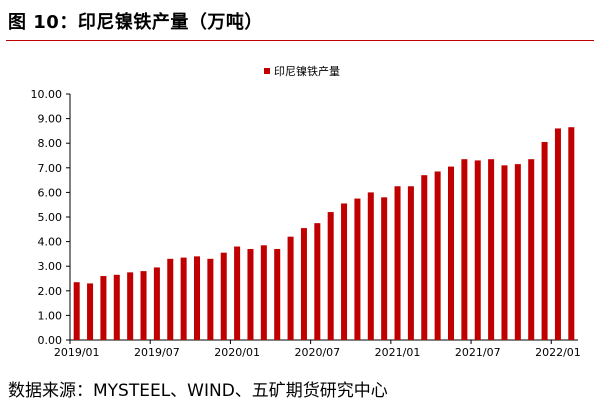  Describe the element at coordinates (135, 22) in the screenshot. I see `figure-title: 图 10：印尼镍铁产量（万吨）` at that location.